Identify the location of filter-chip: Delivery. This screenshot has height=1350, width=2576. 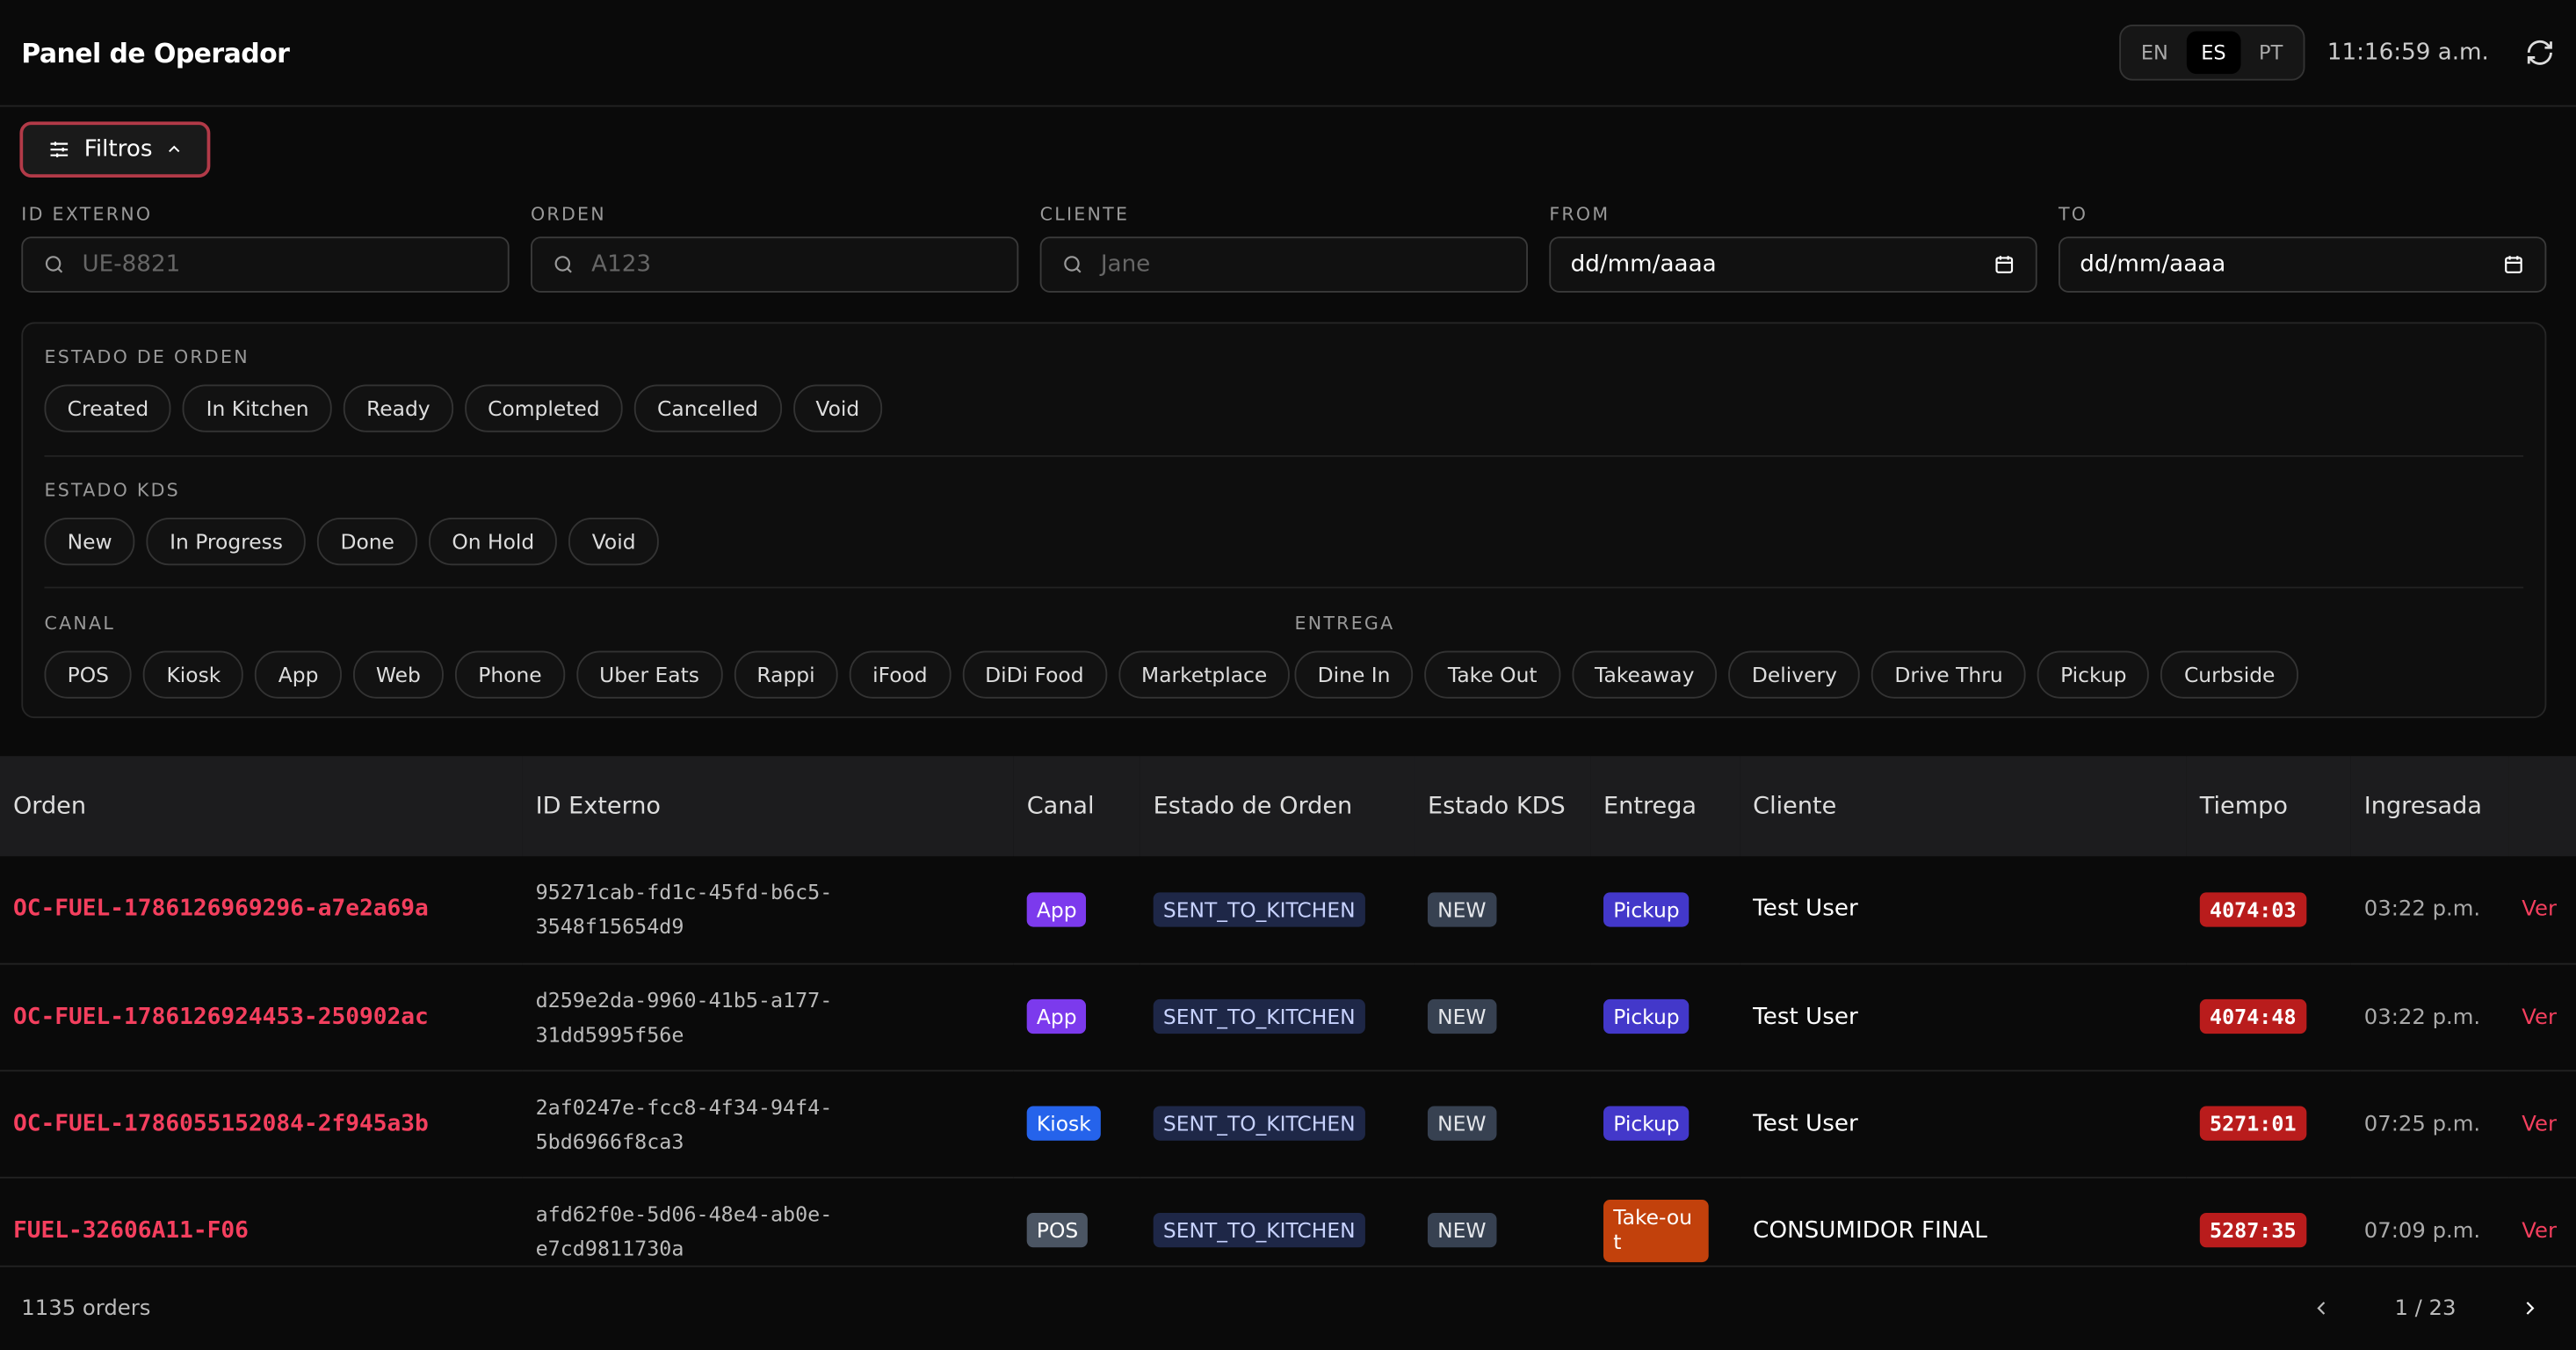
(1794, 674).